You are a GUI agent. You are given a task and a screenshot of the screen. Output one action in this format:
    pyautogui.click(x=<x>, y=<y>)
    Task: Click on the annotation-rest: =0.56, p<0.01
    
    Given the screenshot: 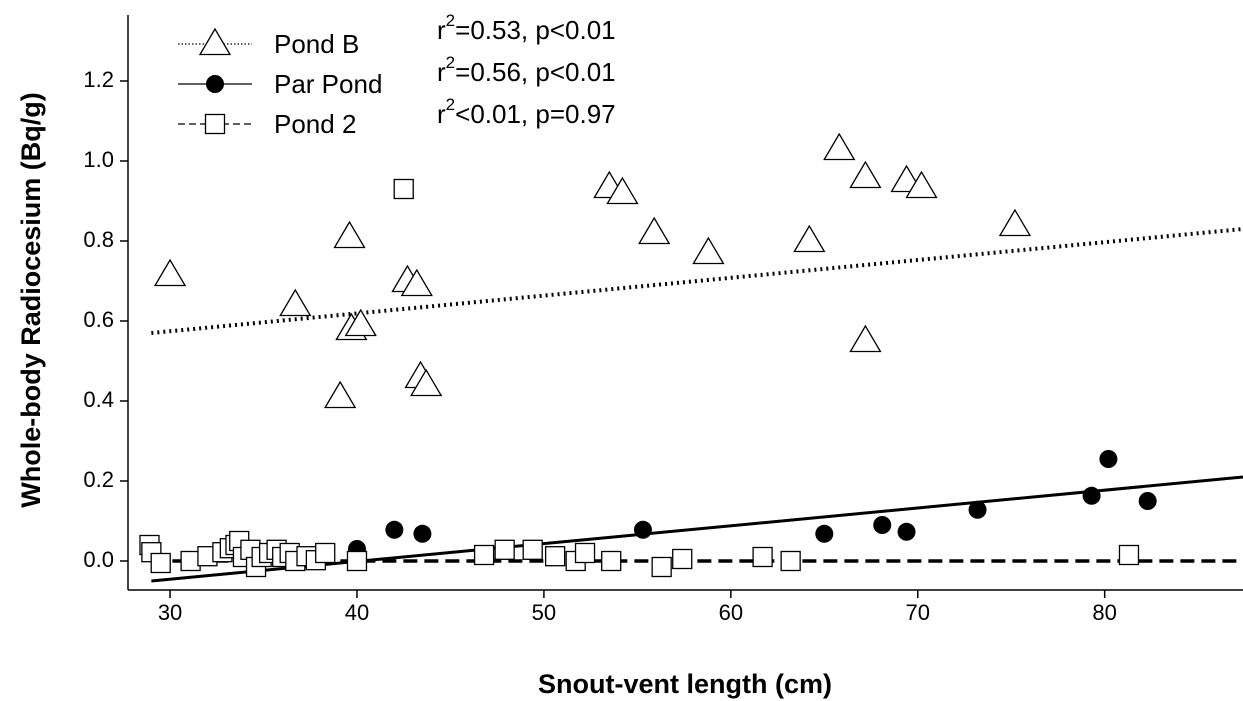 What is the action you would take?
    pyautogui.click(x=535, y=72)
    